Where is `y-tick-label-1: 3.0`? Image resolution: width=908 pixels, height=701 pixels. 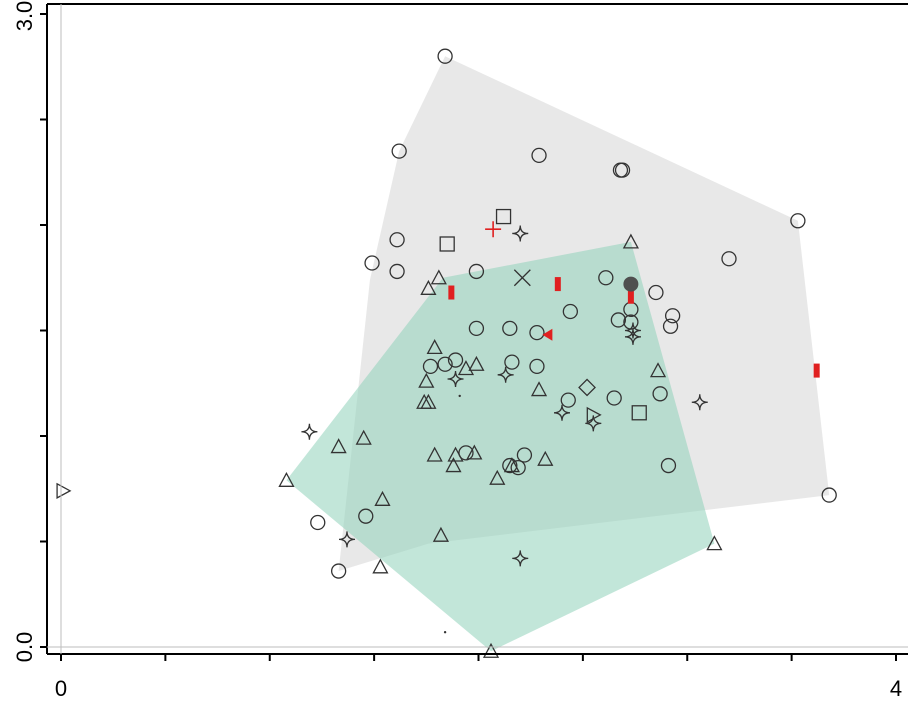 y-tick-label-1: 3.0 is located at coordinates (24, 16).